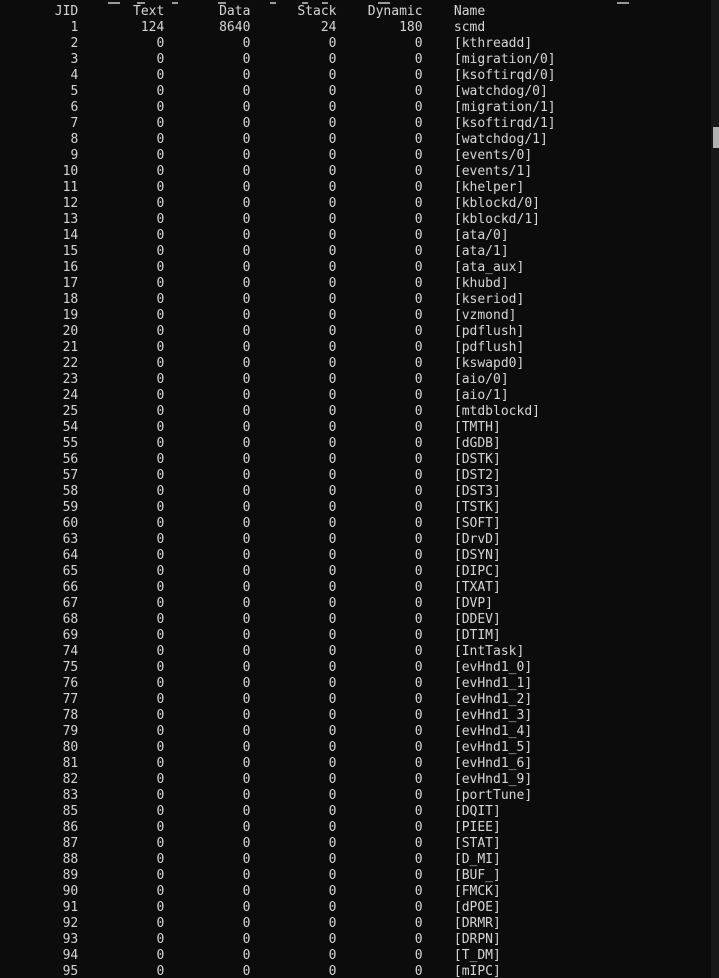 Image resolution: width=719 pixels, height=978 pixels. What do you see at coordinates (355, 108) in the screenshot?
I see `table-row: 6 0 0 0 0 [migration/1]` at bounding box center [355, 108].